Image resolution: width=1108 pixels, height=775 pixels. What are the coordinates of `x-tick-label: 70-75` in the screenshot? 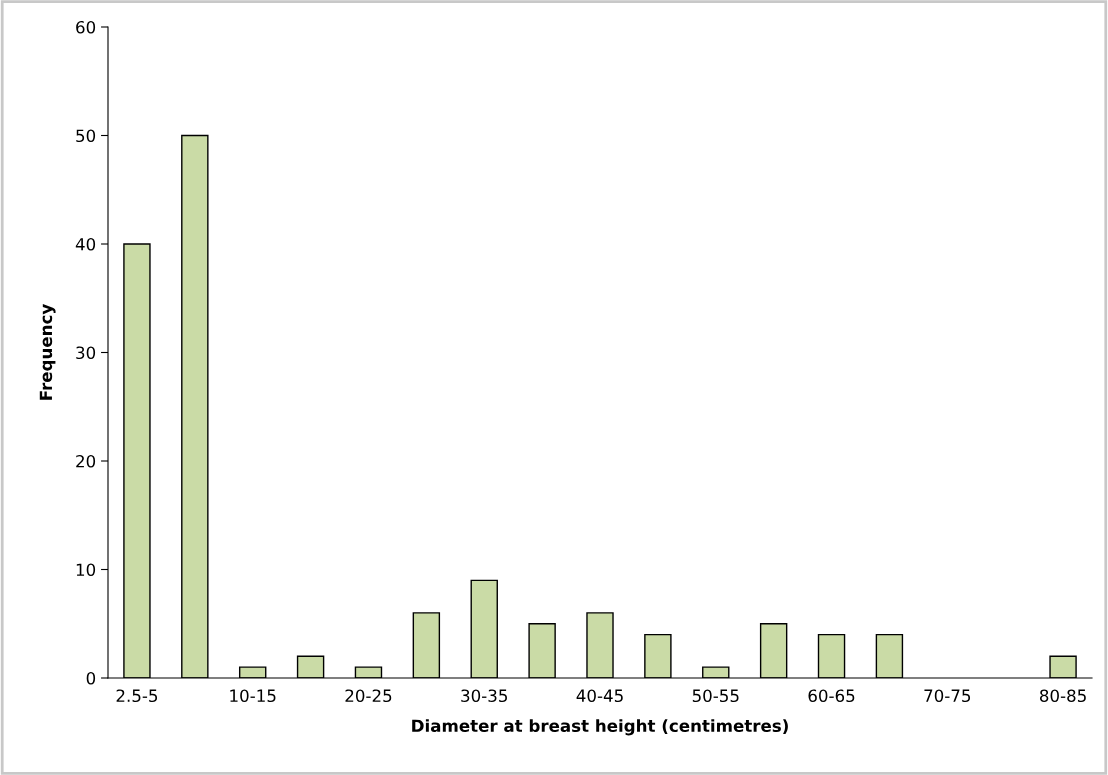 It's located at (947, 696).